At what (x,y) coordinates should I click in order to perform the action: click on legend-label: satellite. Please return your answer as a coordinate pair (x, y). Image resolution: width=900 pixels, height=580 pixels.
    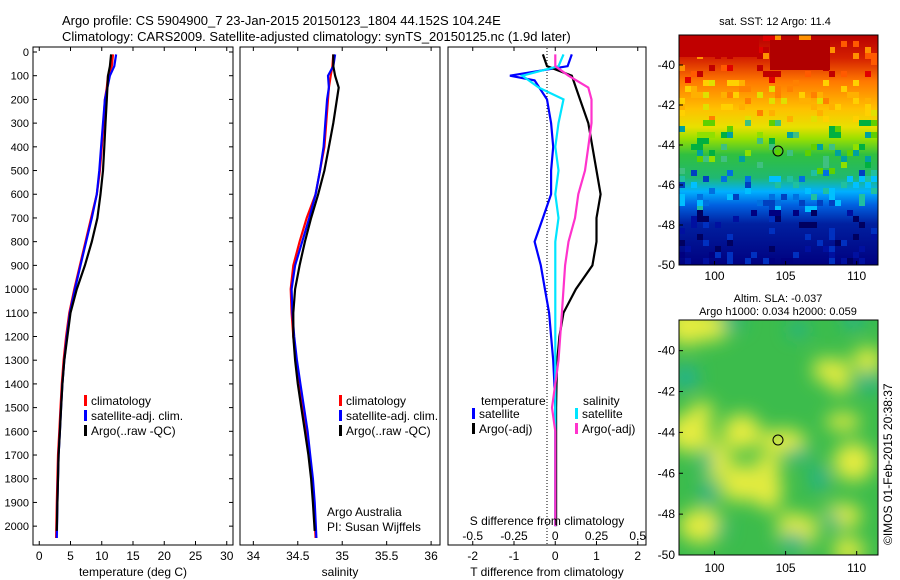
    Looking at the image, I should click on (499, 414).